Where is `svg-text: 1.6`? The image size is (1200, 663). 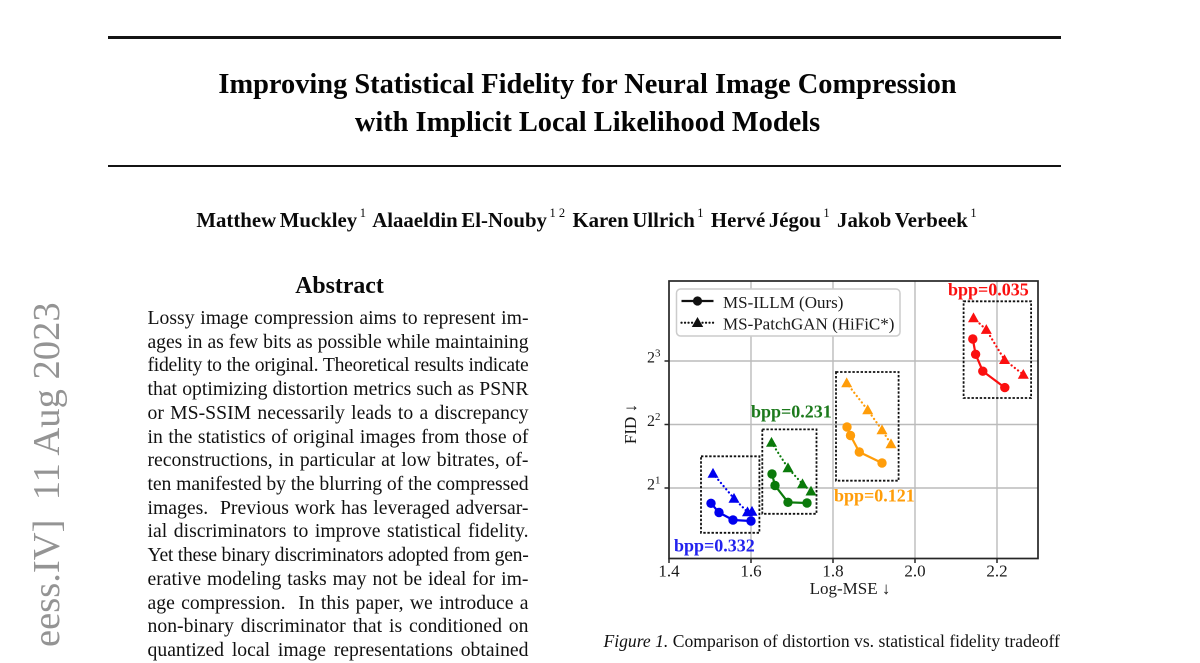 svg-text: 1.6 is located at coordinates (750, 571).